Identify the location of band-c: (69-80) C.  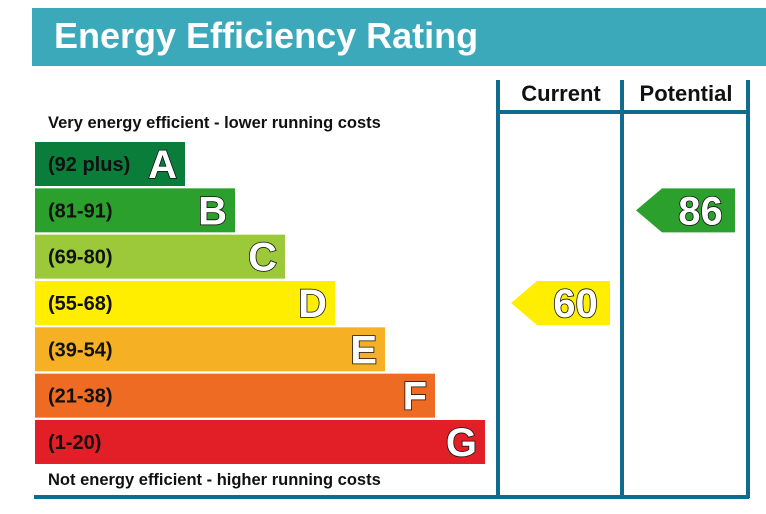
(160, 257).